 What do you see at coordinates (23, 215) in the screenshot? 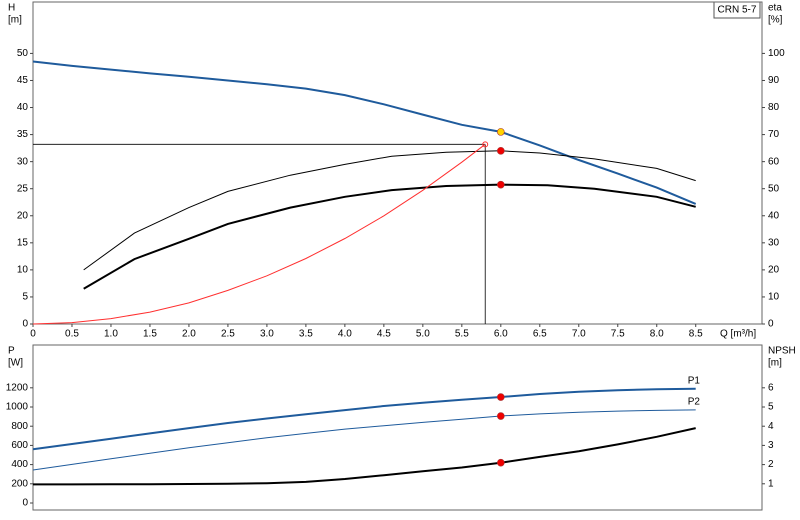
I see `y-tick-label: 20` at bounding box center [23, 215].